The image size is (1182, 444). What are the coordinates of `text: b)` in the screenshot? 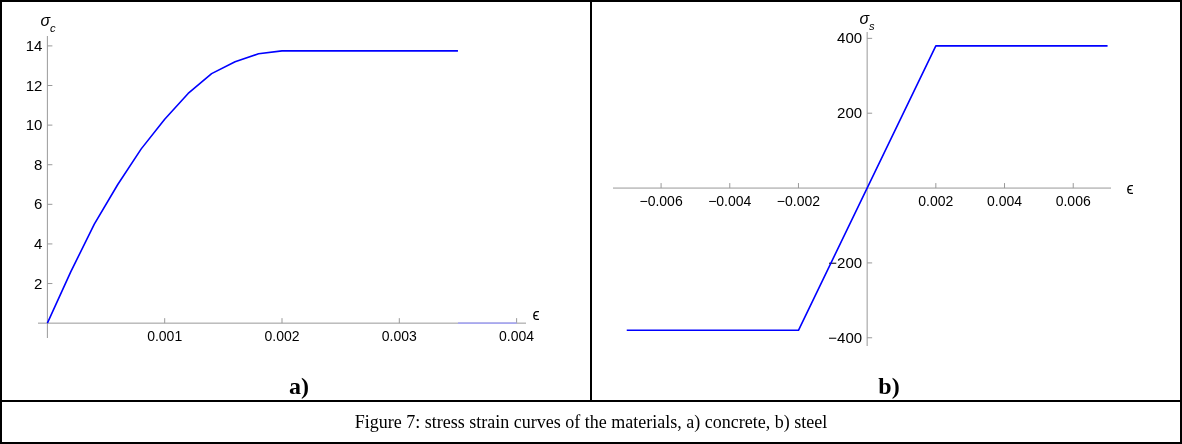 It's located at (889, 386).